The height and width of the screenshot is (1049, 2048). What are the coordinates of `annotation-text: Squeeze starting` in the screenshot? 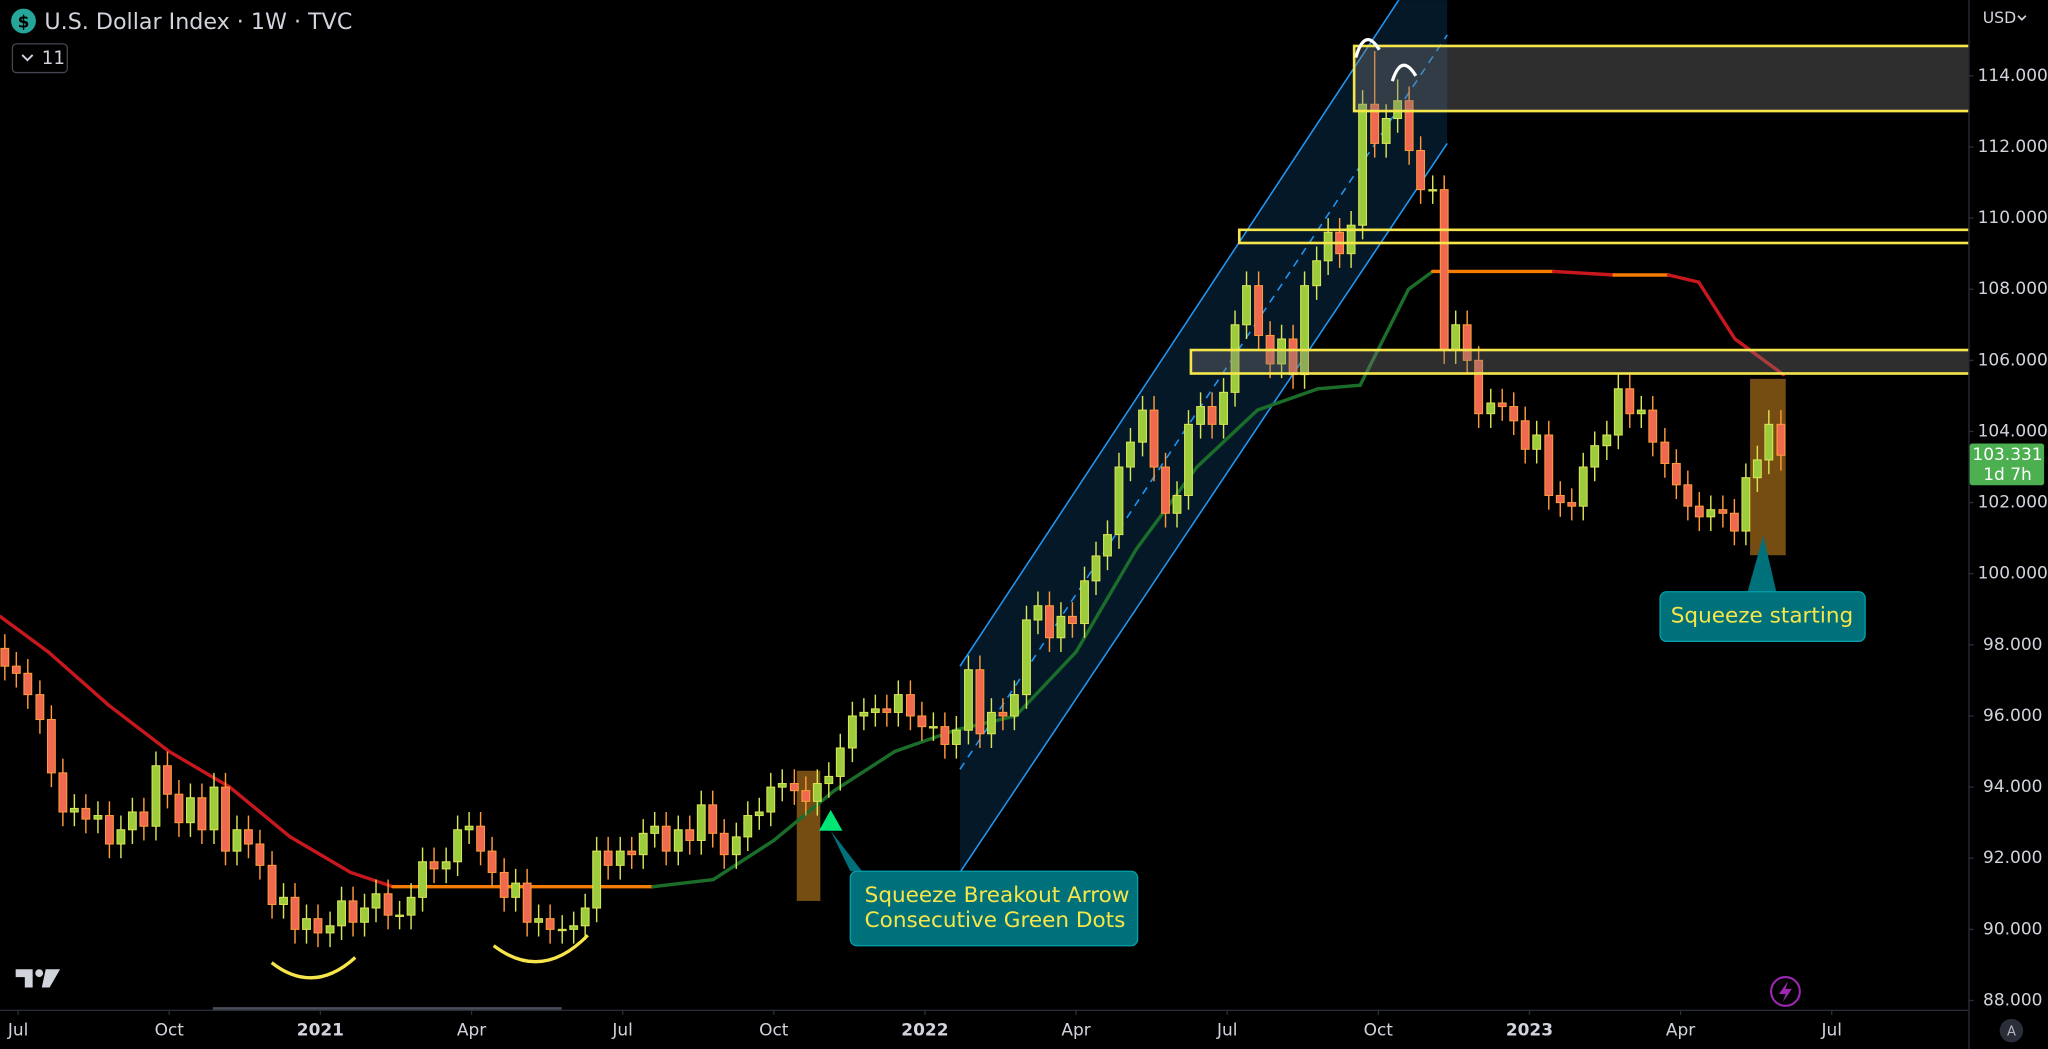 It's located at (1762, 616).